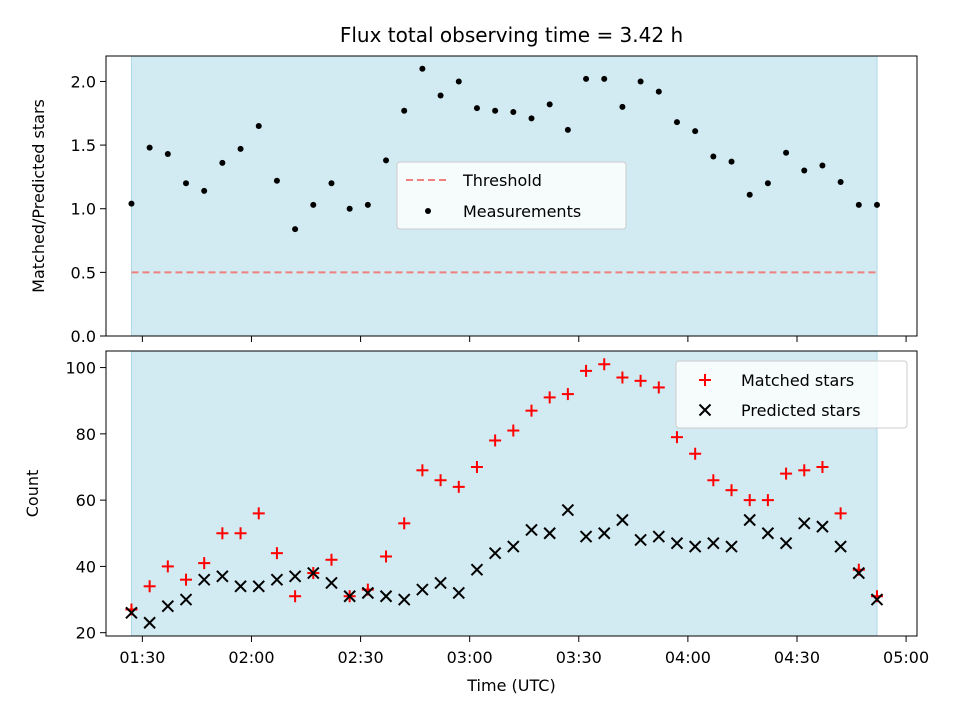 Image resolution: width=960 pixels, height=720 pixels. I want to click on legend-measurements-label: Measurements, so click(522, 211).